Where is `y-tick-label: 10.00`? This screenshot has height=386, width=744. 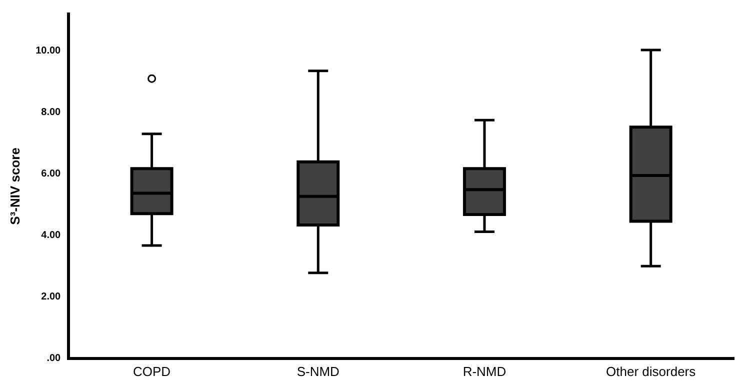
y-tick-label: 10.00 is located at coordinates (49, 51).